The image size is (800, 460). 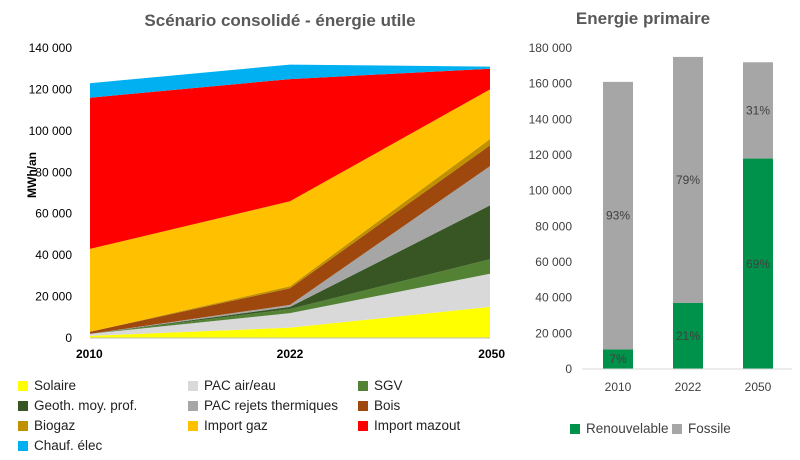 I want to click on area-series-solaire, so click(x=290, y=322).